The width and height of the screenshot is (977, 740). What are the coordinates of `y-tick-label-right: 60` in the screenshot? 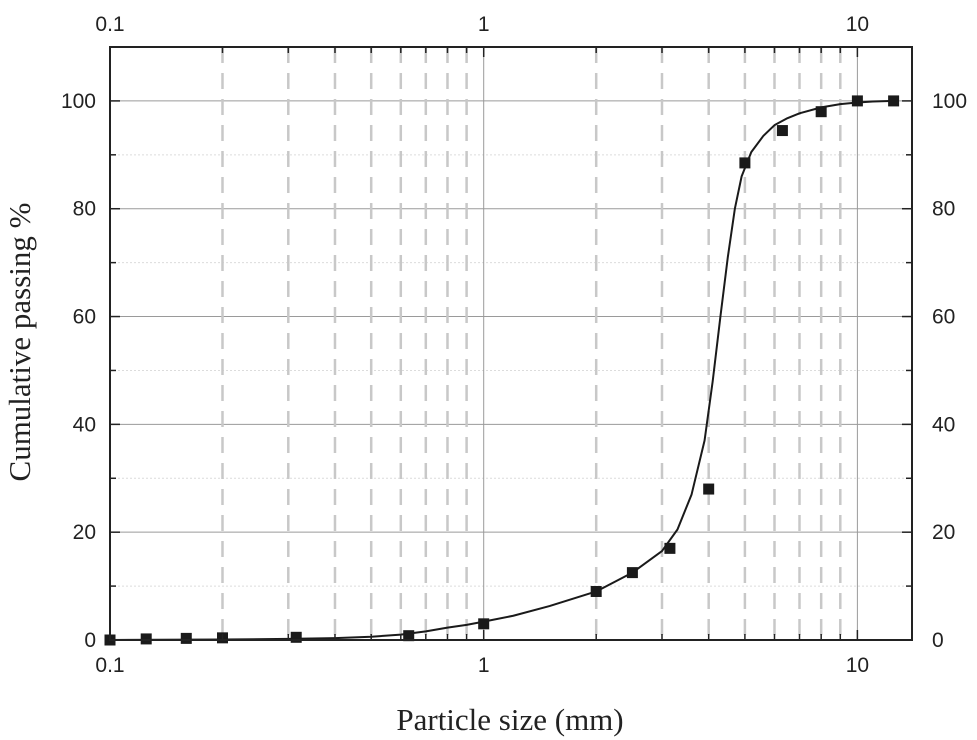 It's located at (943, 317).